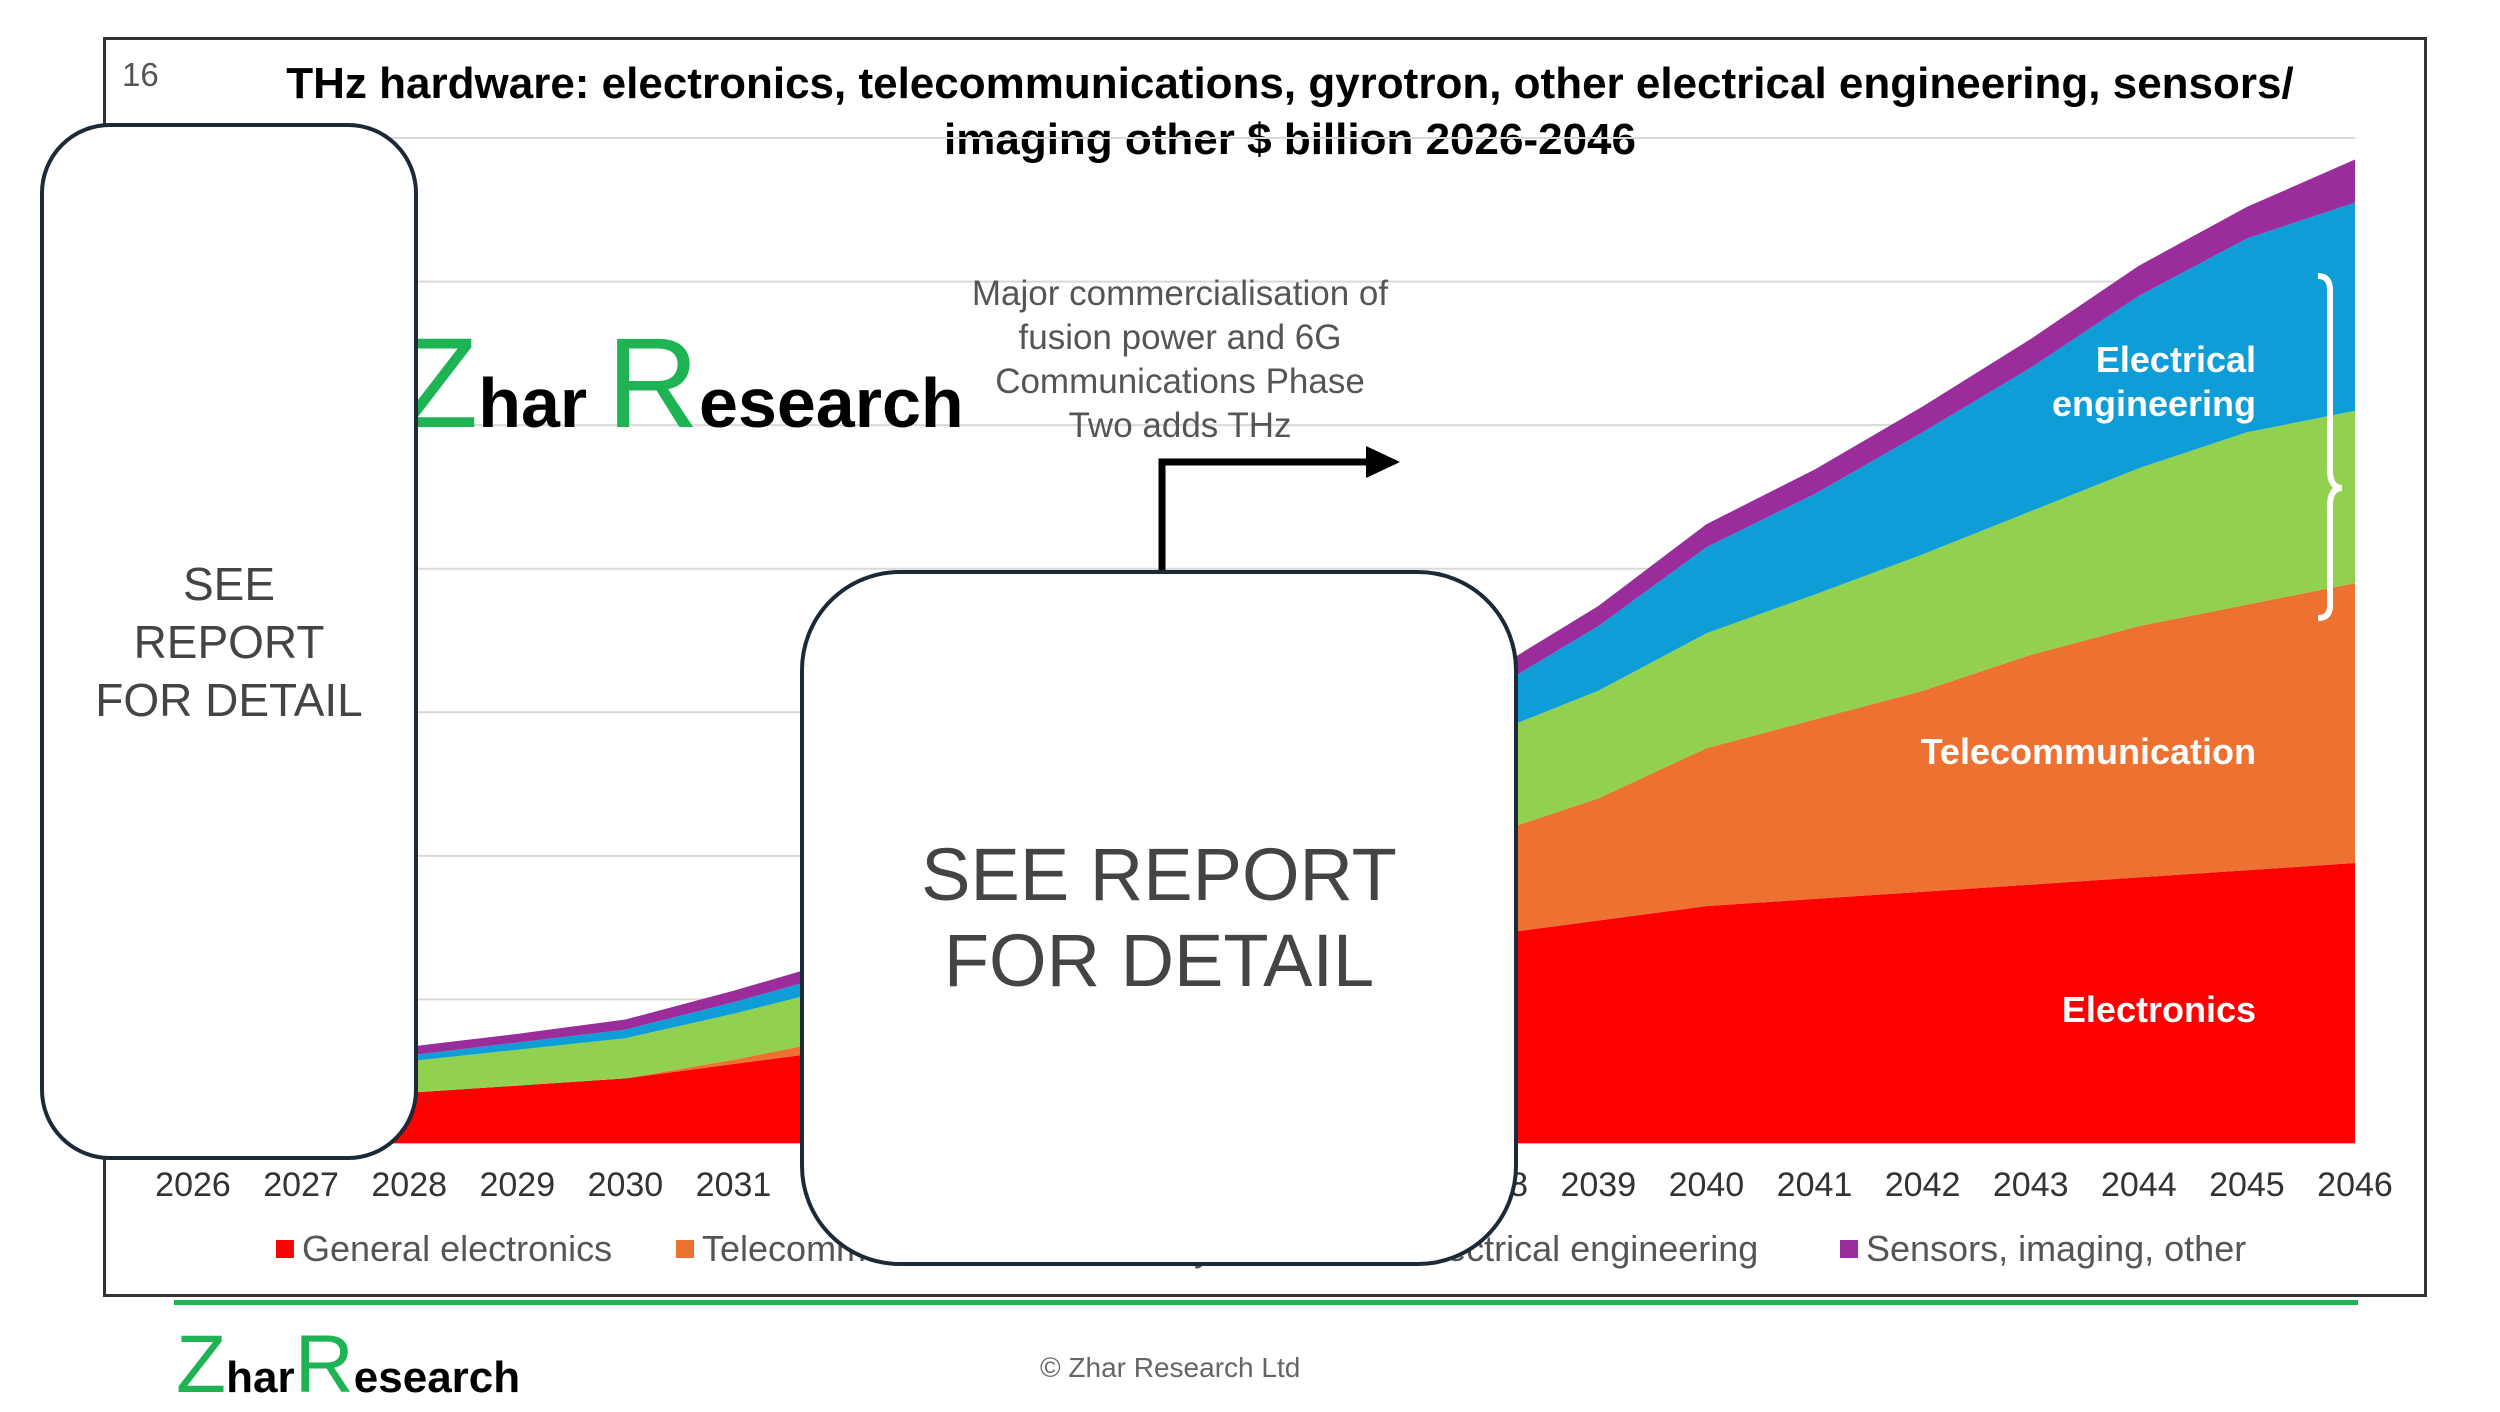  Describe the element at coordinates (2139, 1185) in the screenshot. I see `x-tick-label: 2044` at that location.